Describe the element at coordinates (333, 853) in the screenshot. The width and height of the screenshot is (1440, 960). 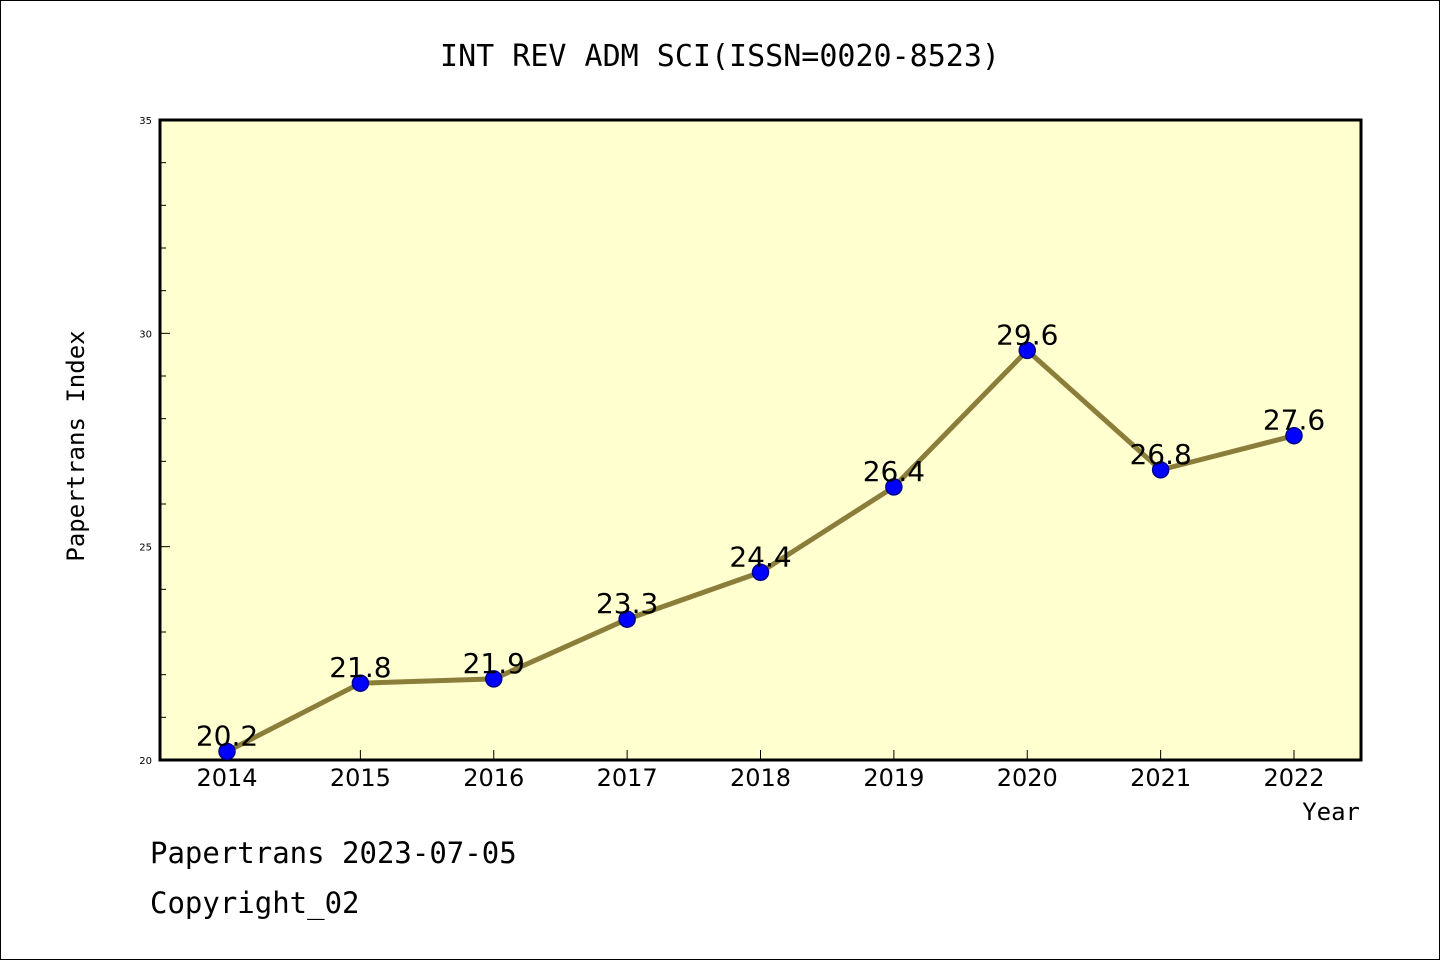
I see `footer-date: Papertrans 2023-07-05` at that location.